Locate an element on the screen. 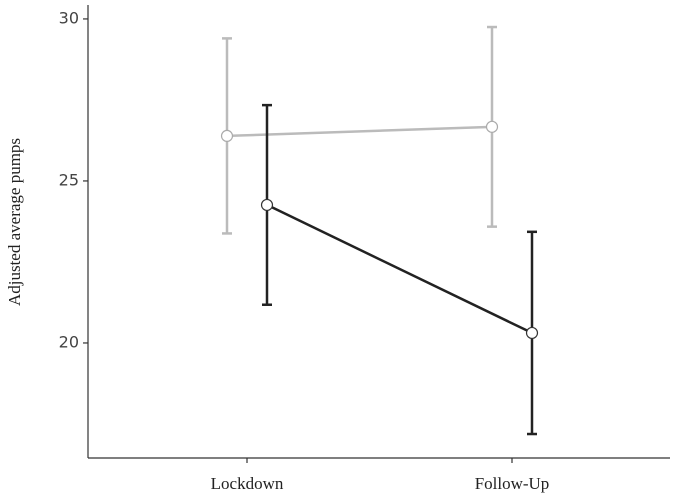 Image resolution: width=679 pixels, height=502 pixels. y-tick-label: 25 is located at coordinates (69, 179).